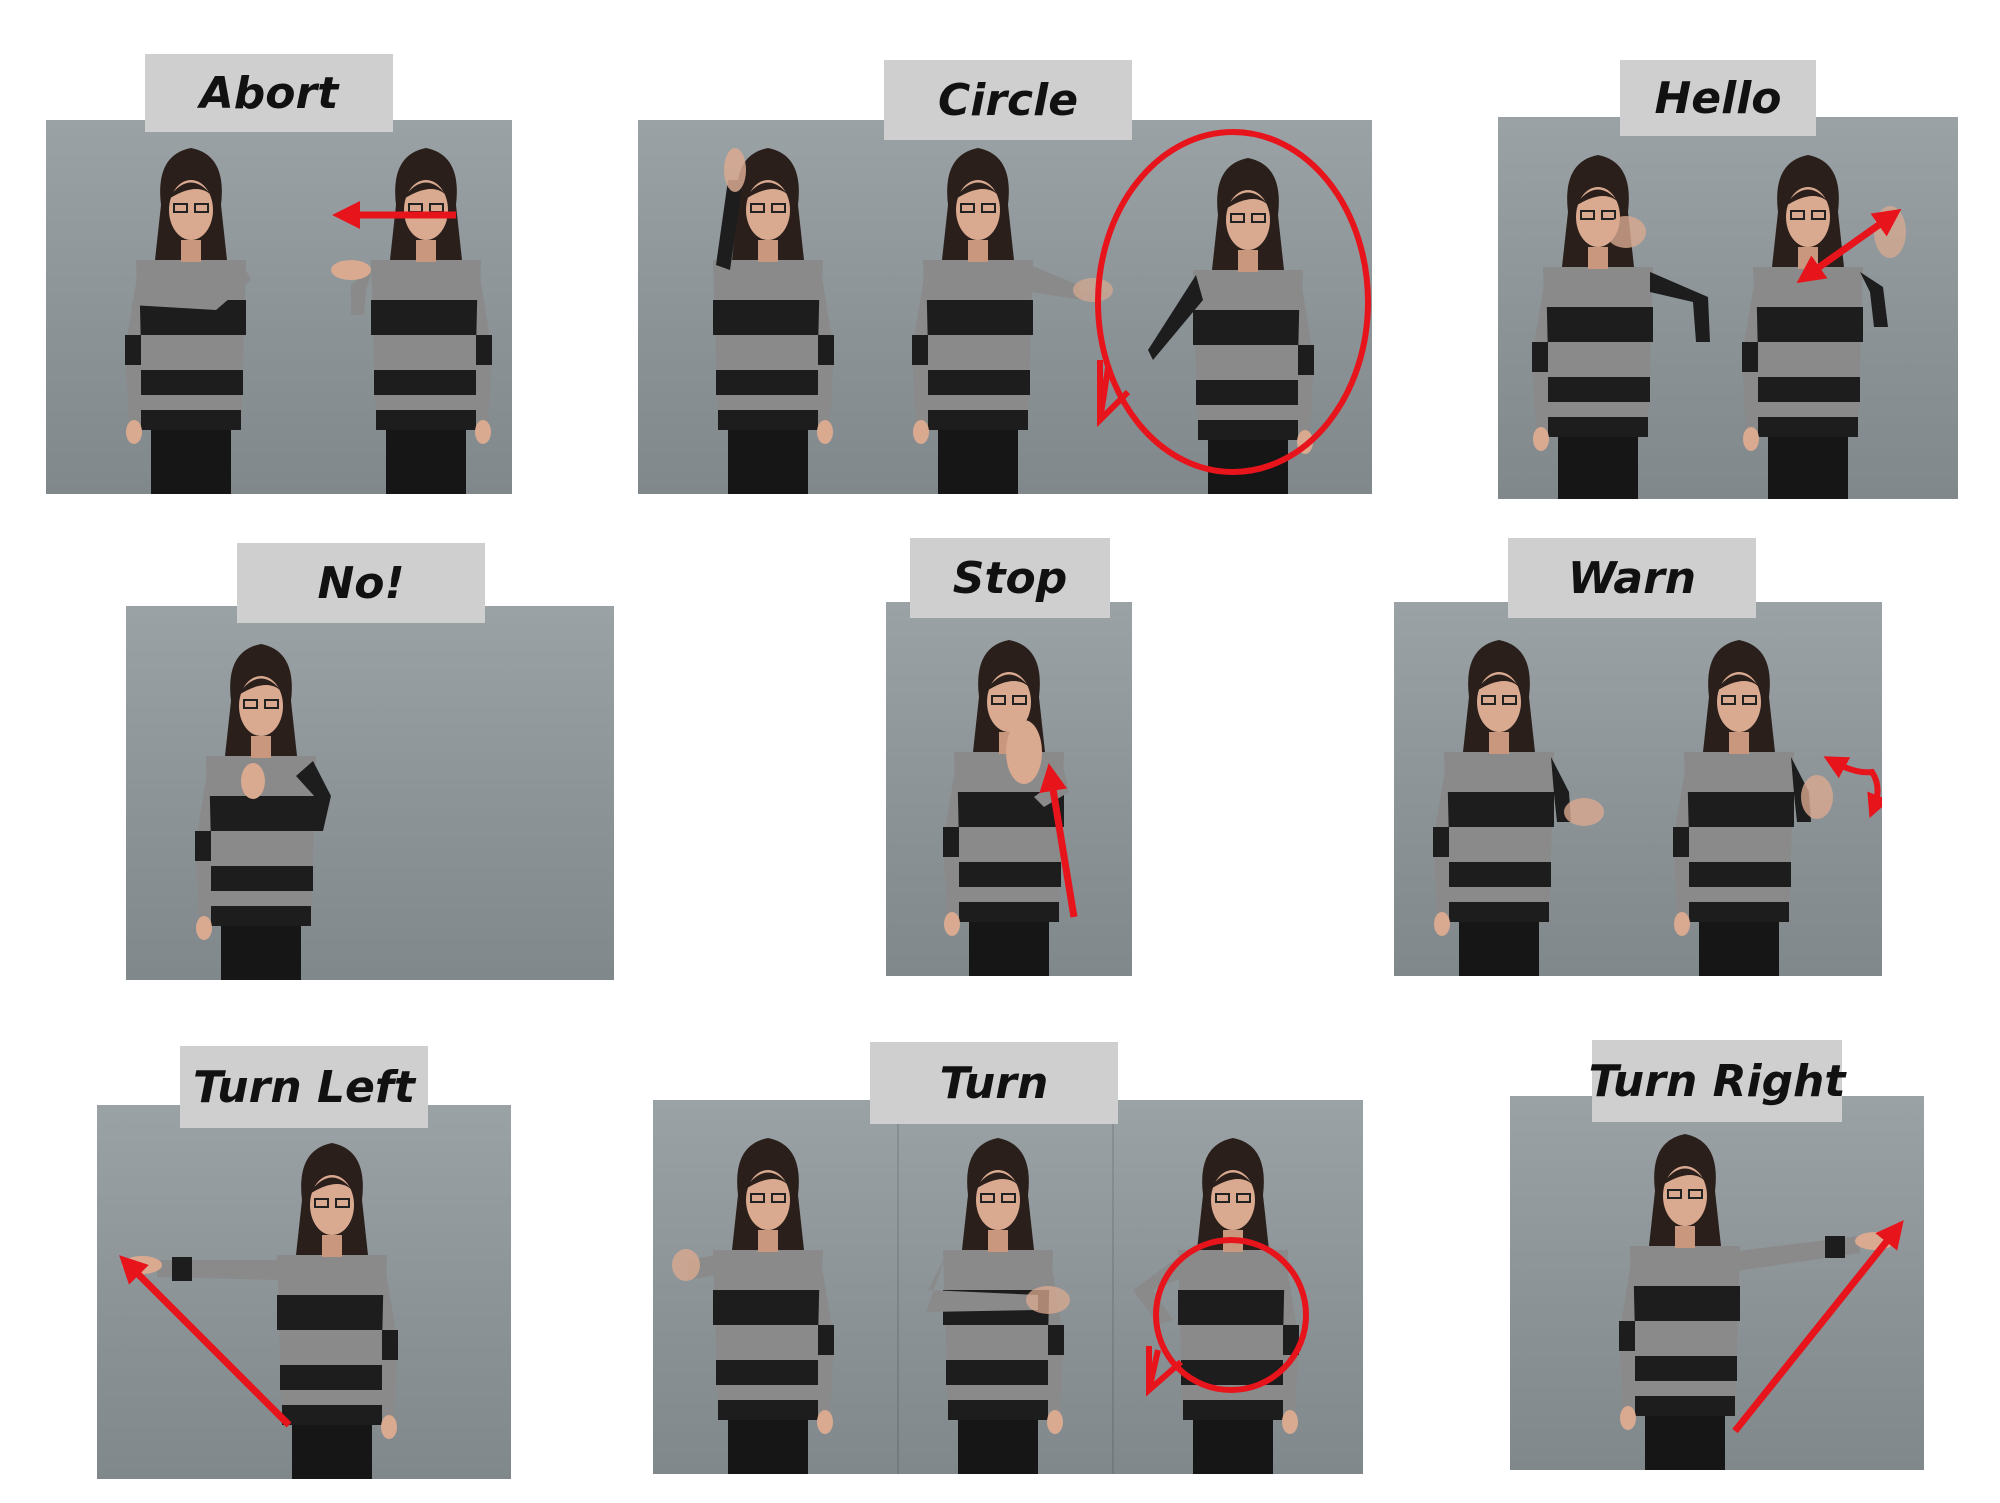  What do you see at coordinates (990, 1287) in the screenshot?
I see `turn-illustration` at bounding box center [990, 1287].